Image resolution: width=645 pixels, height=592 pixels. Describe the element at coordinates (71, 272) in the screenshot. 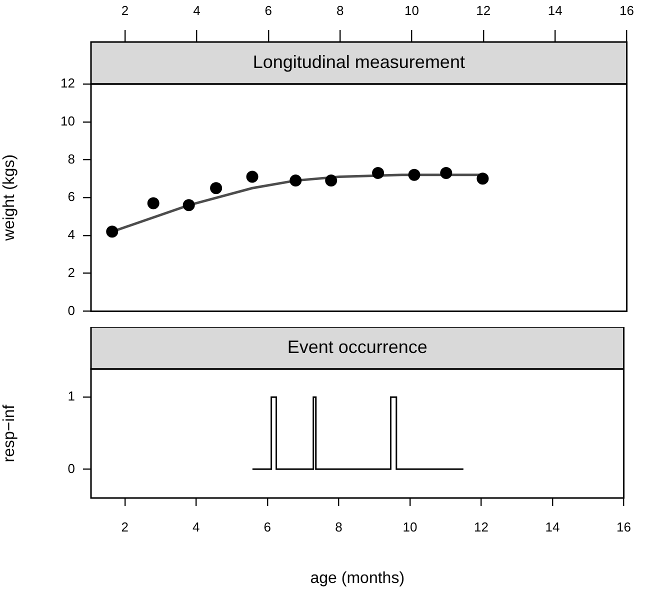

I see `y-tick-label: 2` at that location.